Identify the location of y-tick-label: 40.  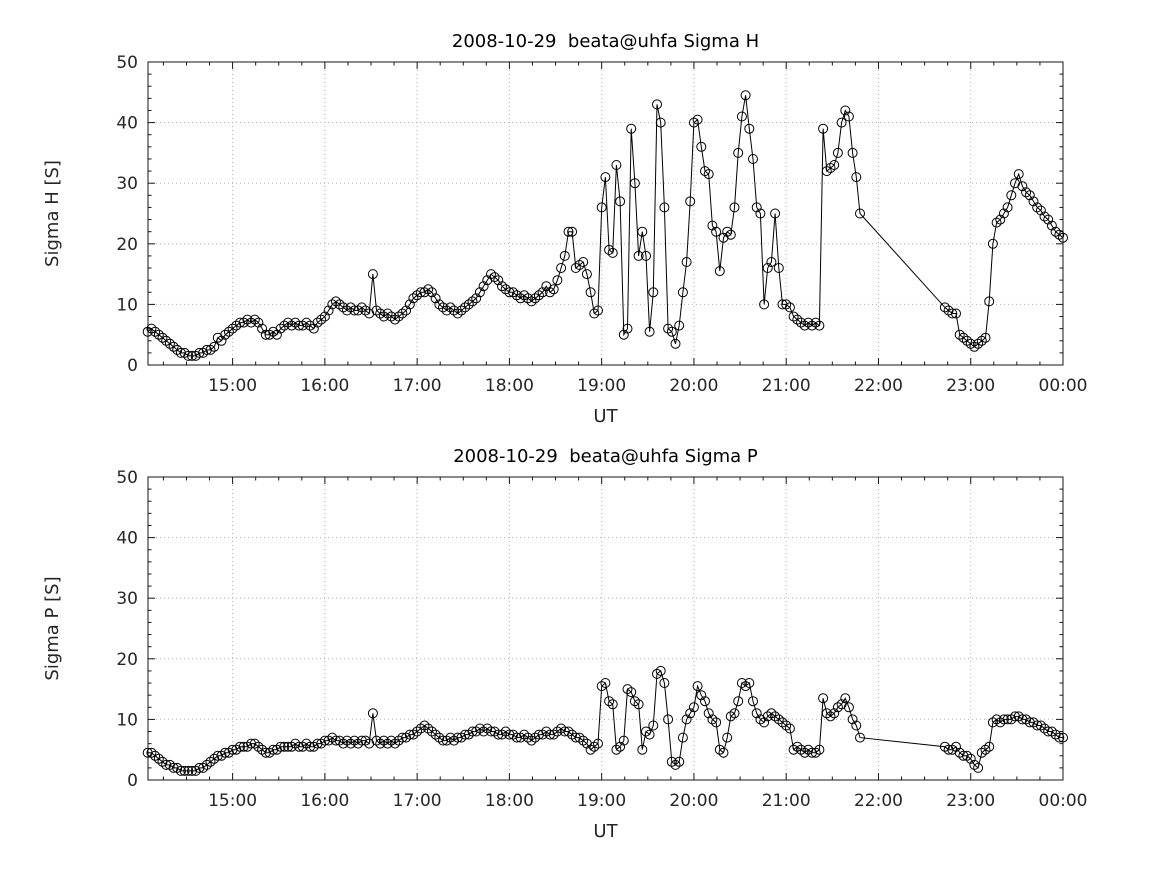
(127, 539).